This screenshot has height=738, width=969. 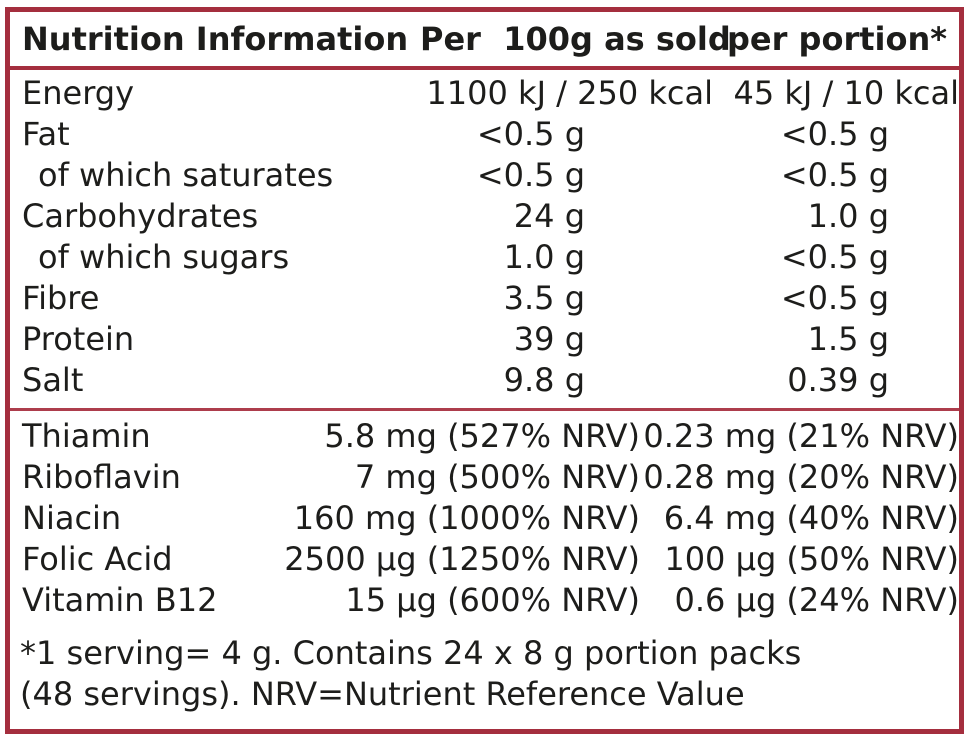 What do you see at coordinates (101, 477) in the screenshot?
I see `vitamin-label: Riboflavin` at bounding box center [101, 477].